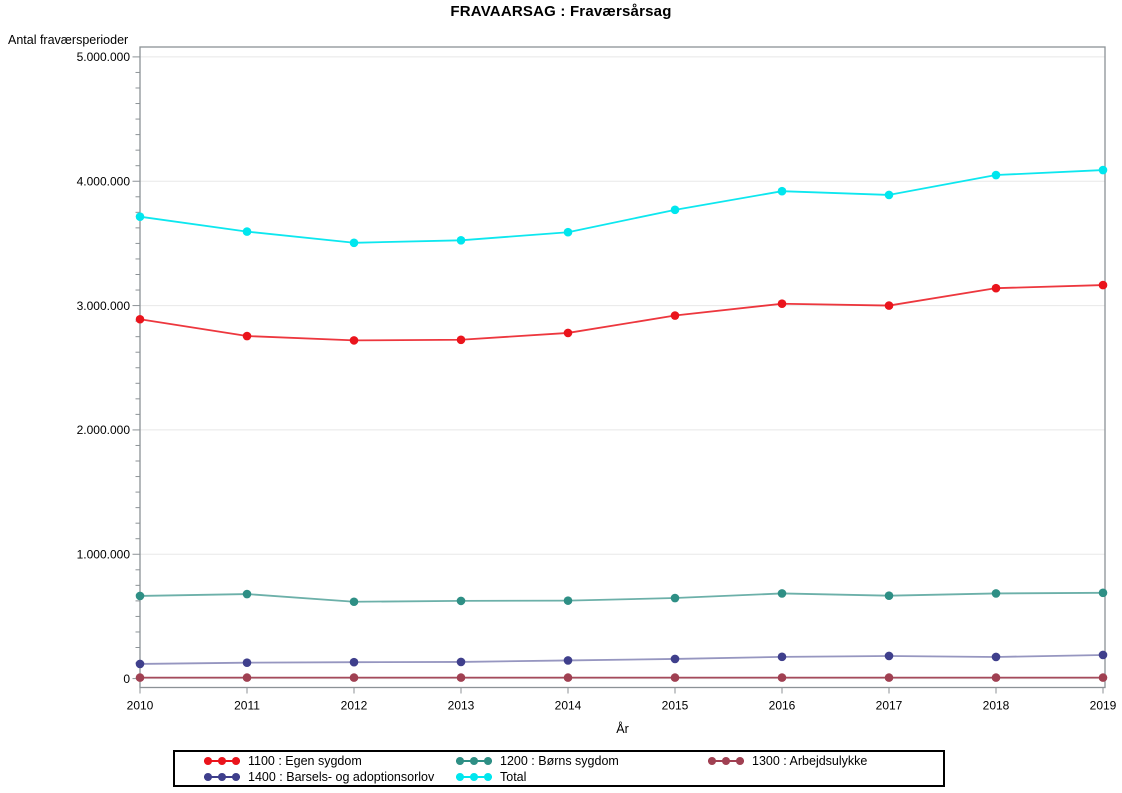  What do you see at coordinates (513, 777) in the screenshot?
I see `legend-item-label: Total` at bounding box center [513, 777].